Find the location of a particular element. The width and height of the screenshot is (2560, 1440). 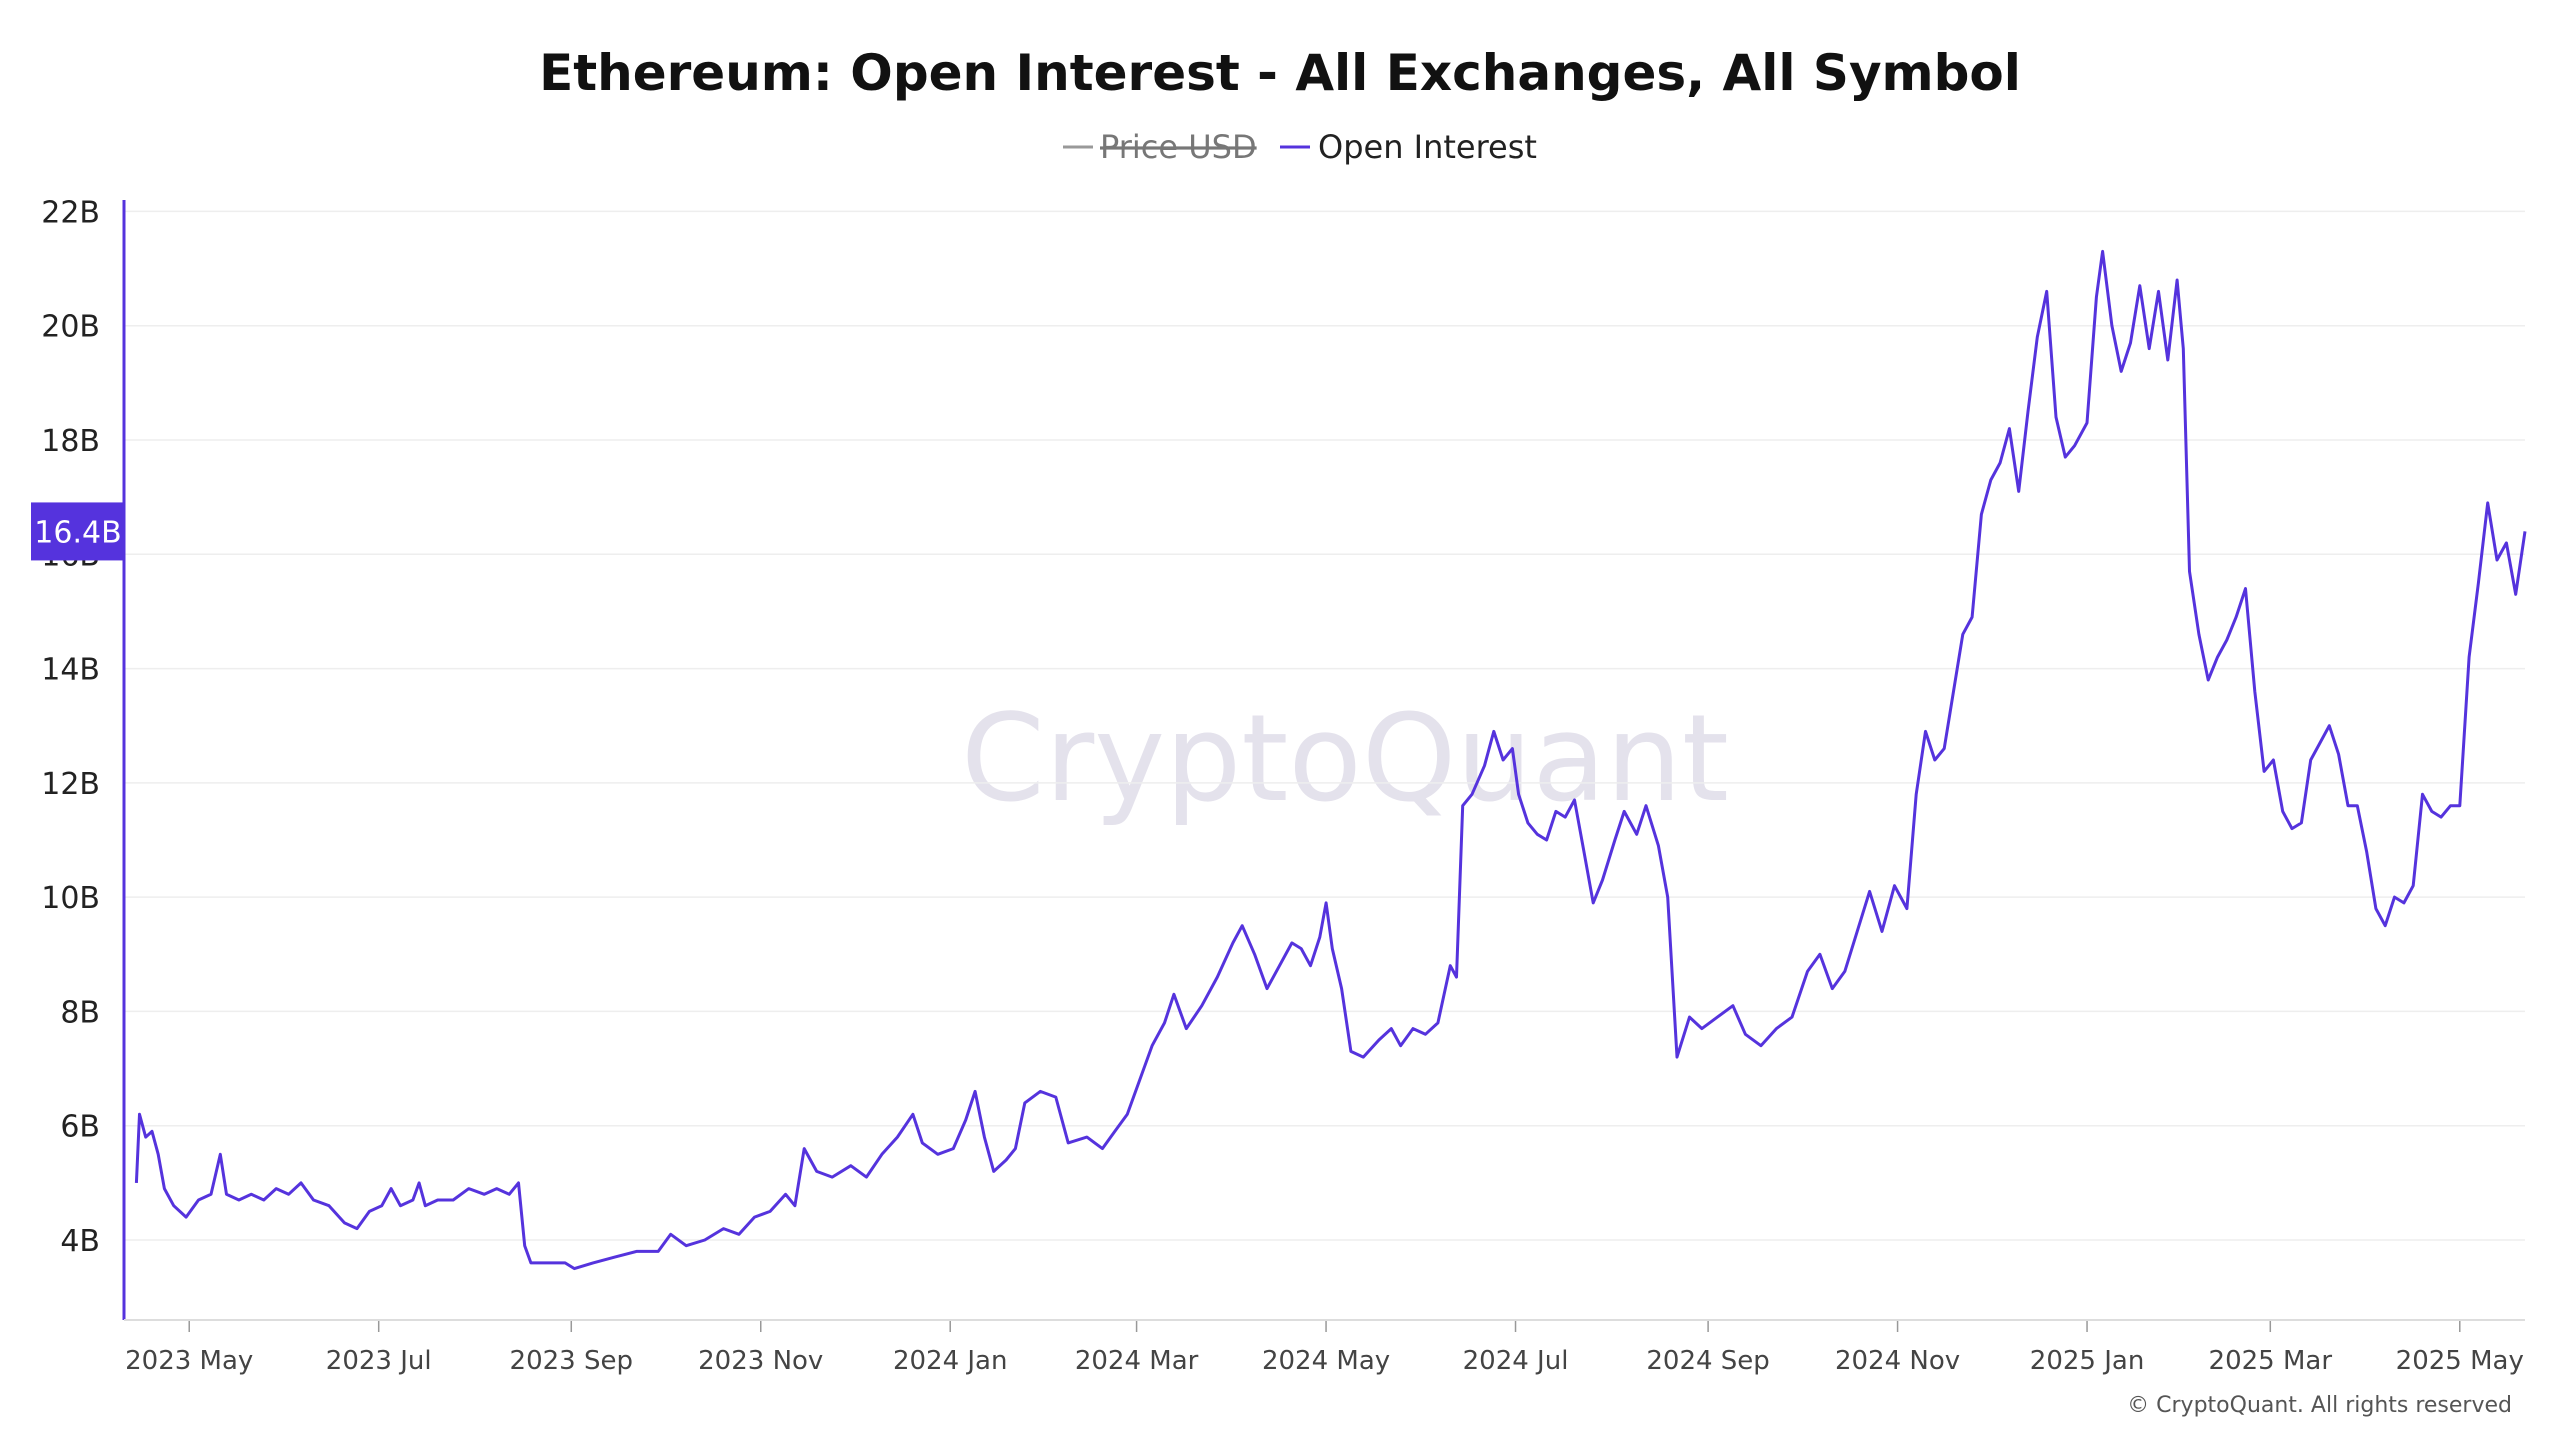

x-tick-label: 2023 May is located at coordinates (189, 1361).